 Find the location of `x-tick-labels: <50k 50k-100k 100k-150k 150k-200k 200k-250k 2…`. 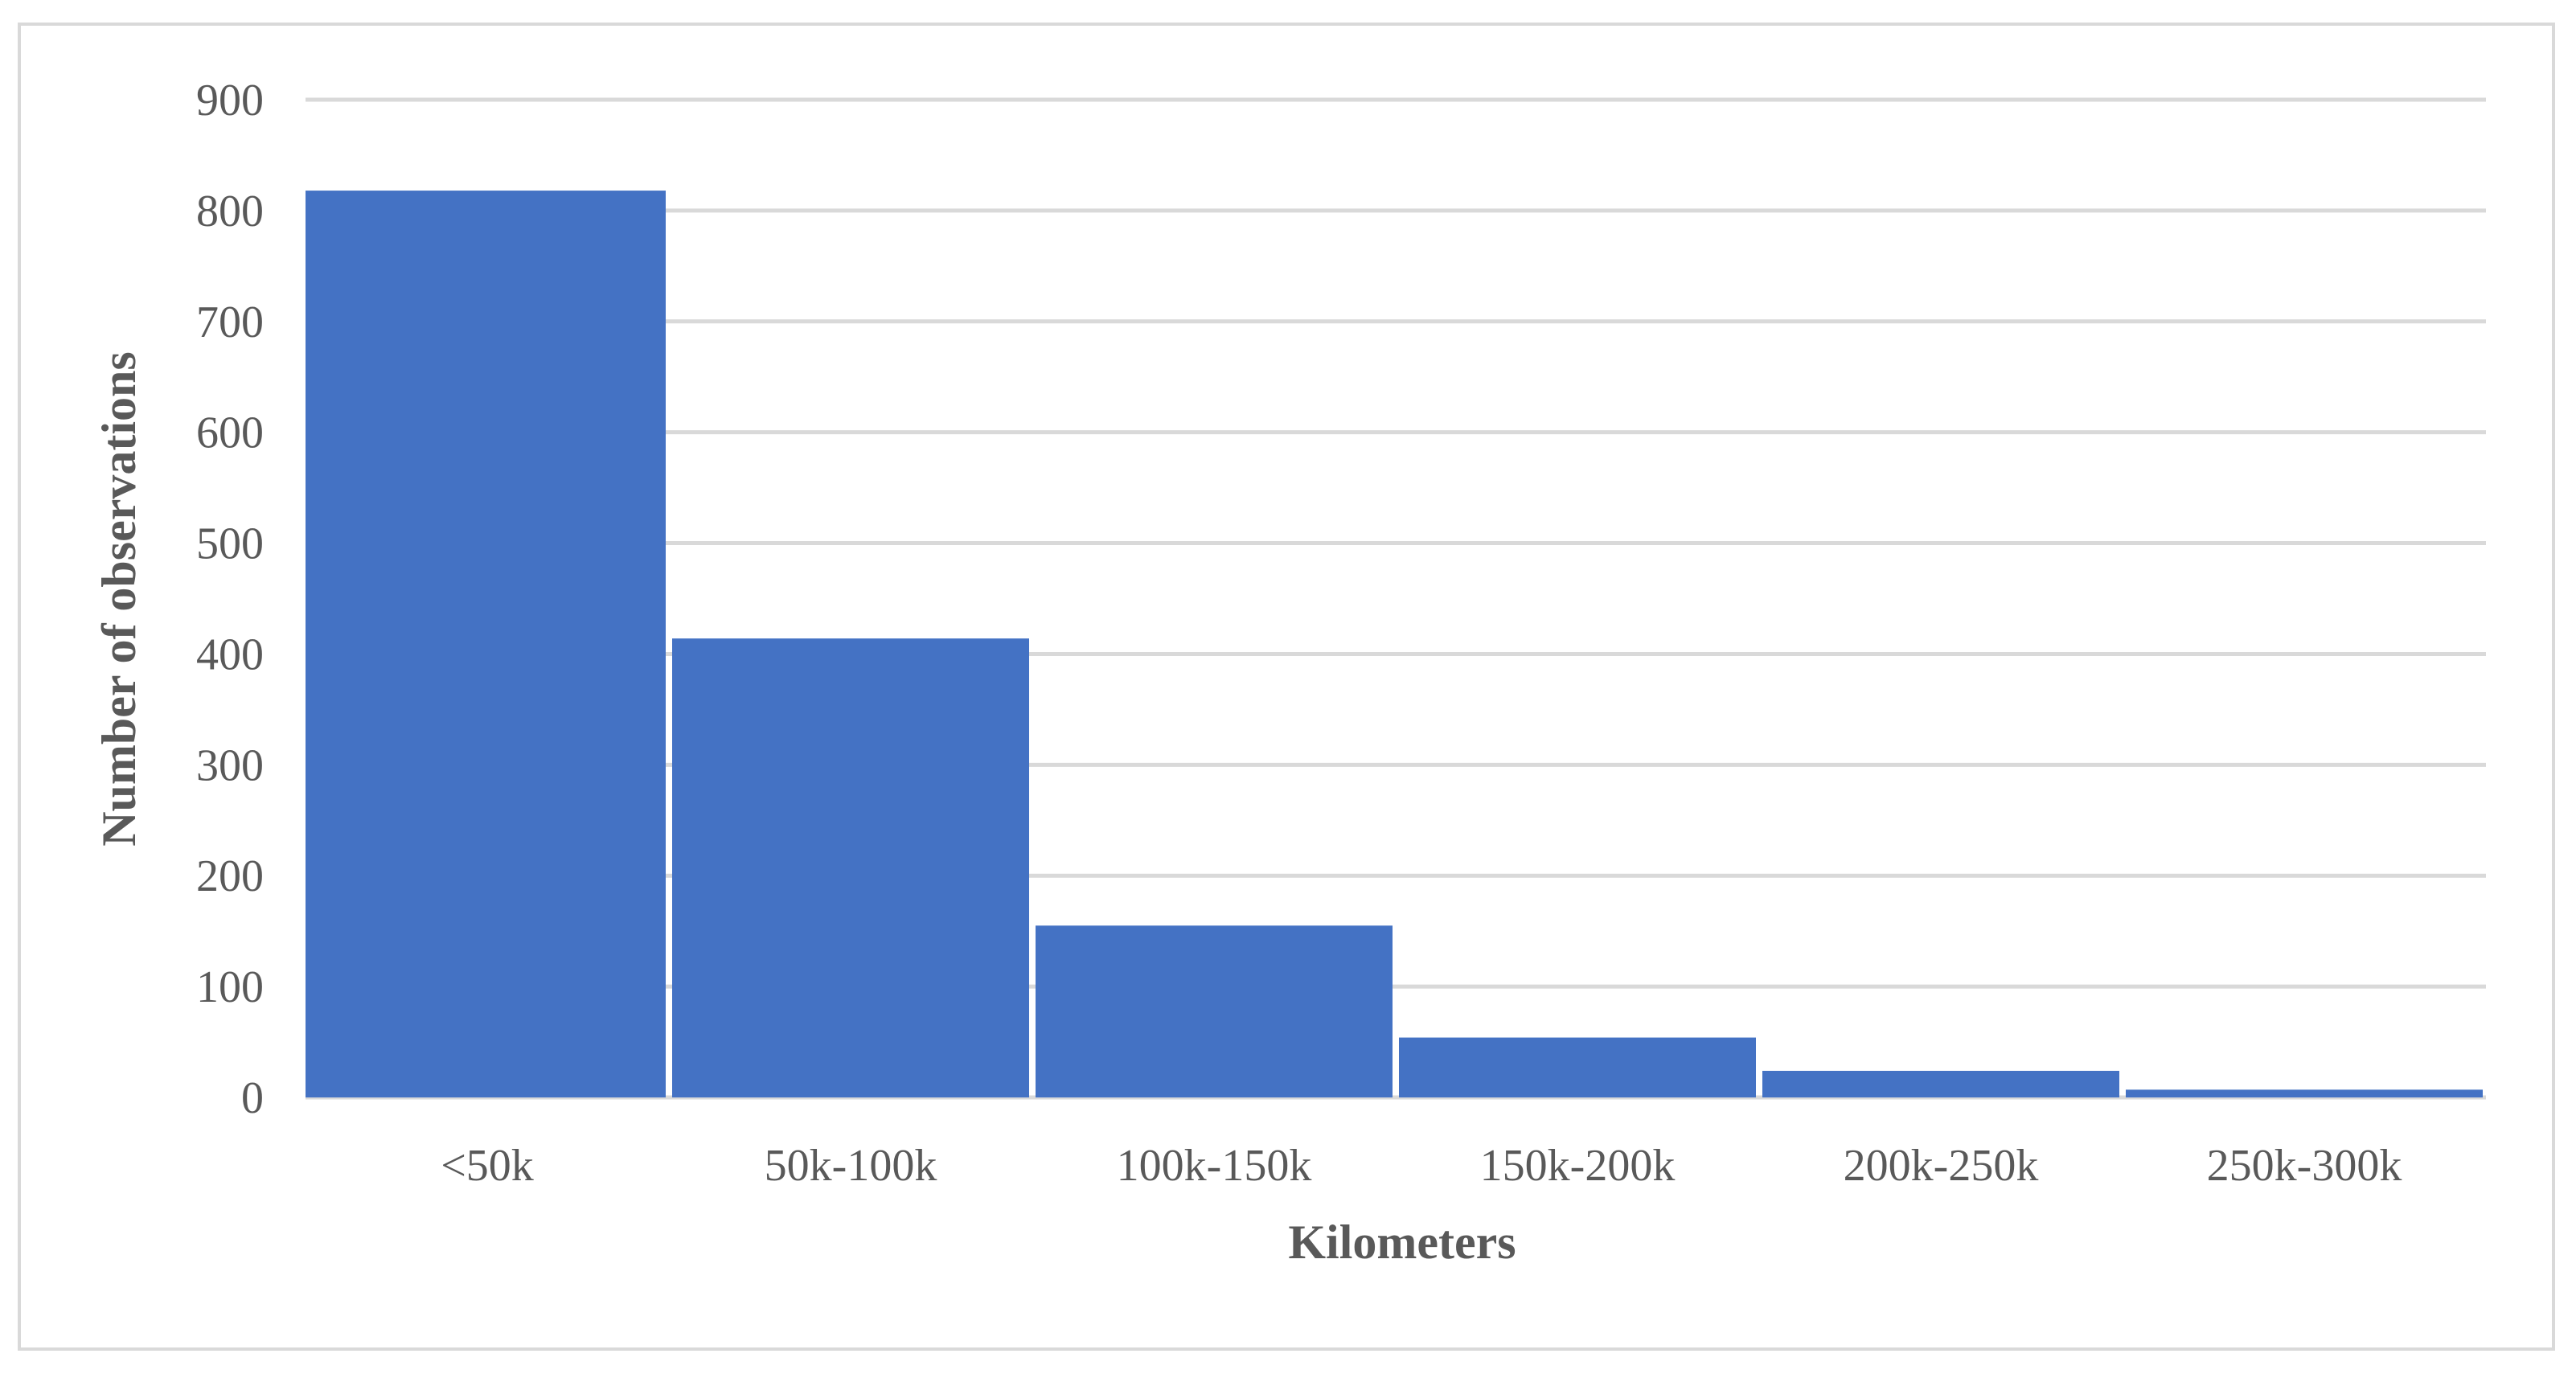

x-tick-labels: <50k 50k-100k 100k-150k 150k-200k 200k-250k 2… is located at coordinates (1421, 1166).